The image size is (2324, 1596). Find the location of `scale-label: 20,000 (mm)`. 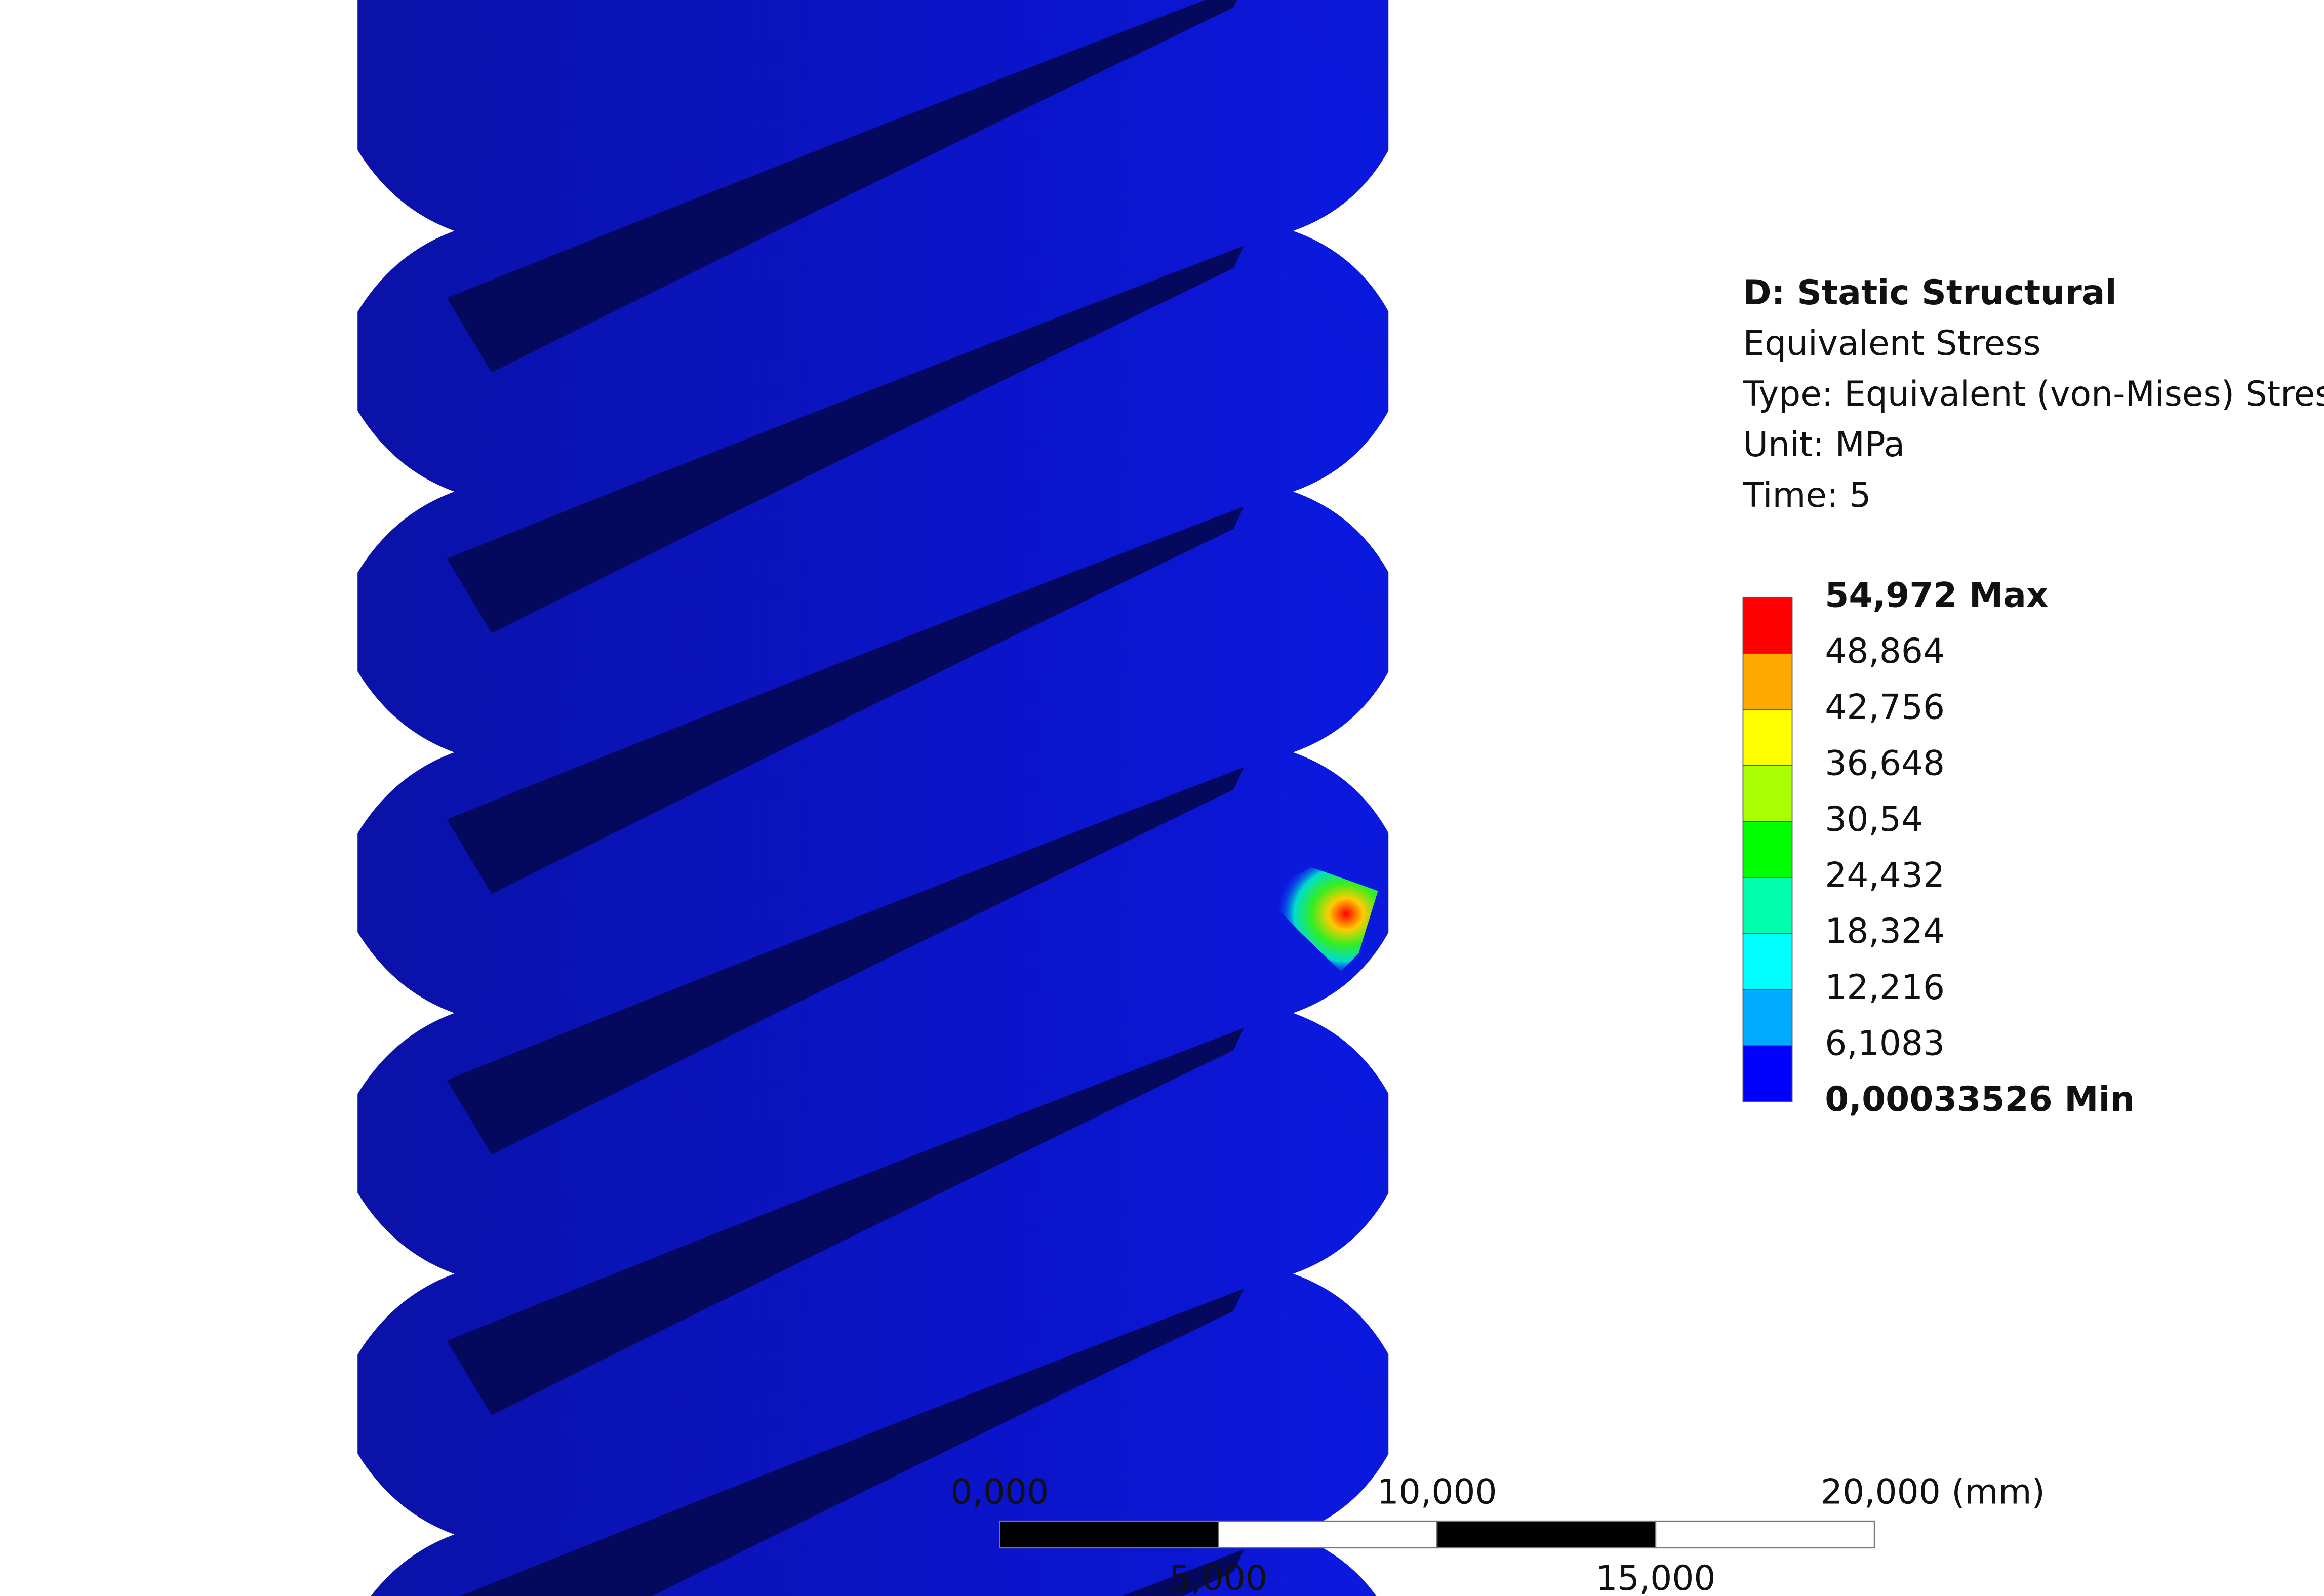

scale-label: 20,000 (mm) is located at coordinates (1933, 1492).